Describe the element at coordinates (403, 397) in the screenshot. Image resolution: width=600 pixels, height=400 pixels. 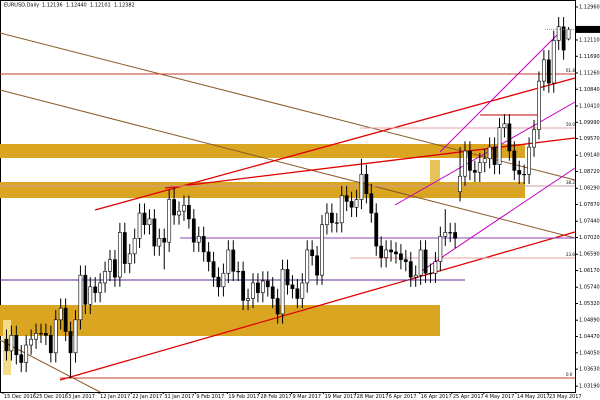
I see `x-tick-label: 6 Apr 2017` at that location.